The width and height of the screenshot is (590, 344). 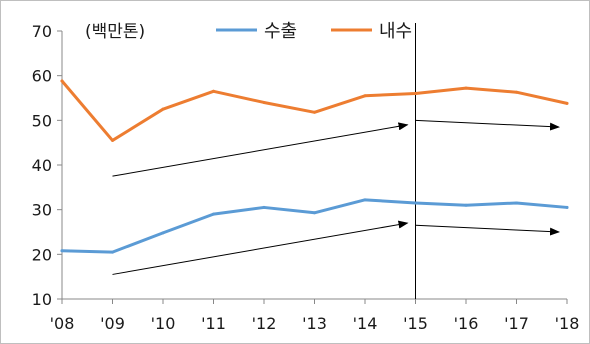 I want to click on x-tick-label: '08, so click(x=62, y=323).